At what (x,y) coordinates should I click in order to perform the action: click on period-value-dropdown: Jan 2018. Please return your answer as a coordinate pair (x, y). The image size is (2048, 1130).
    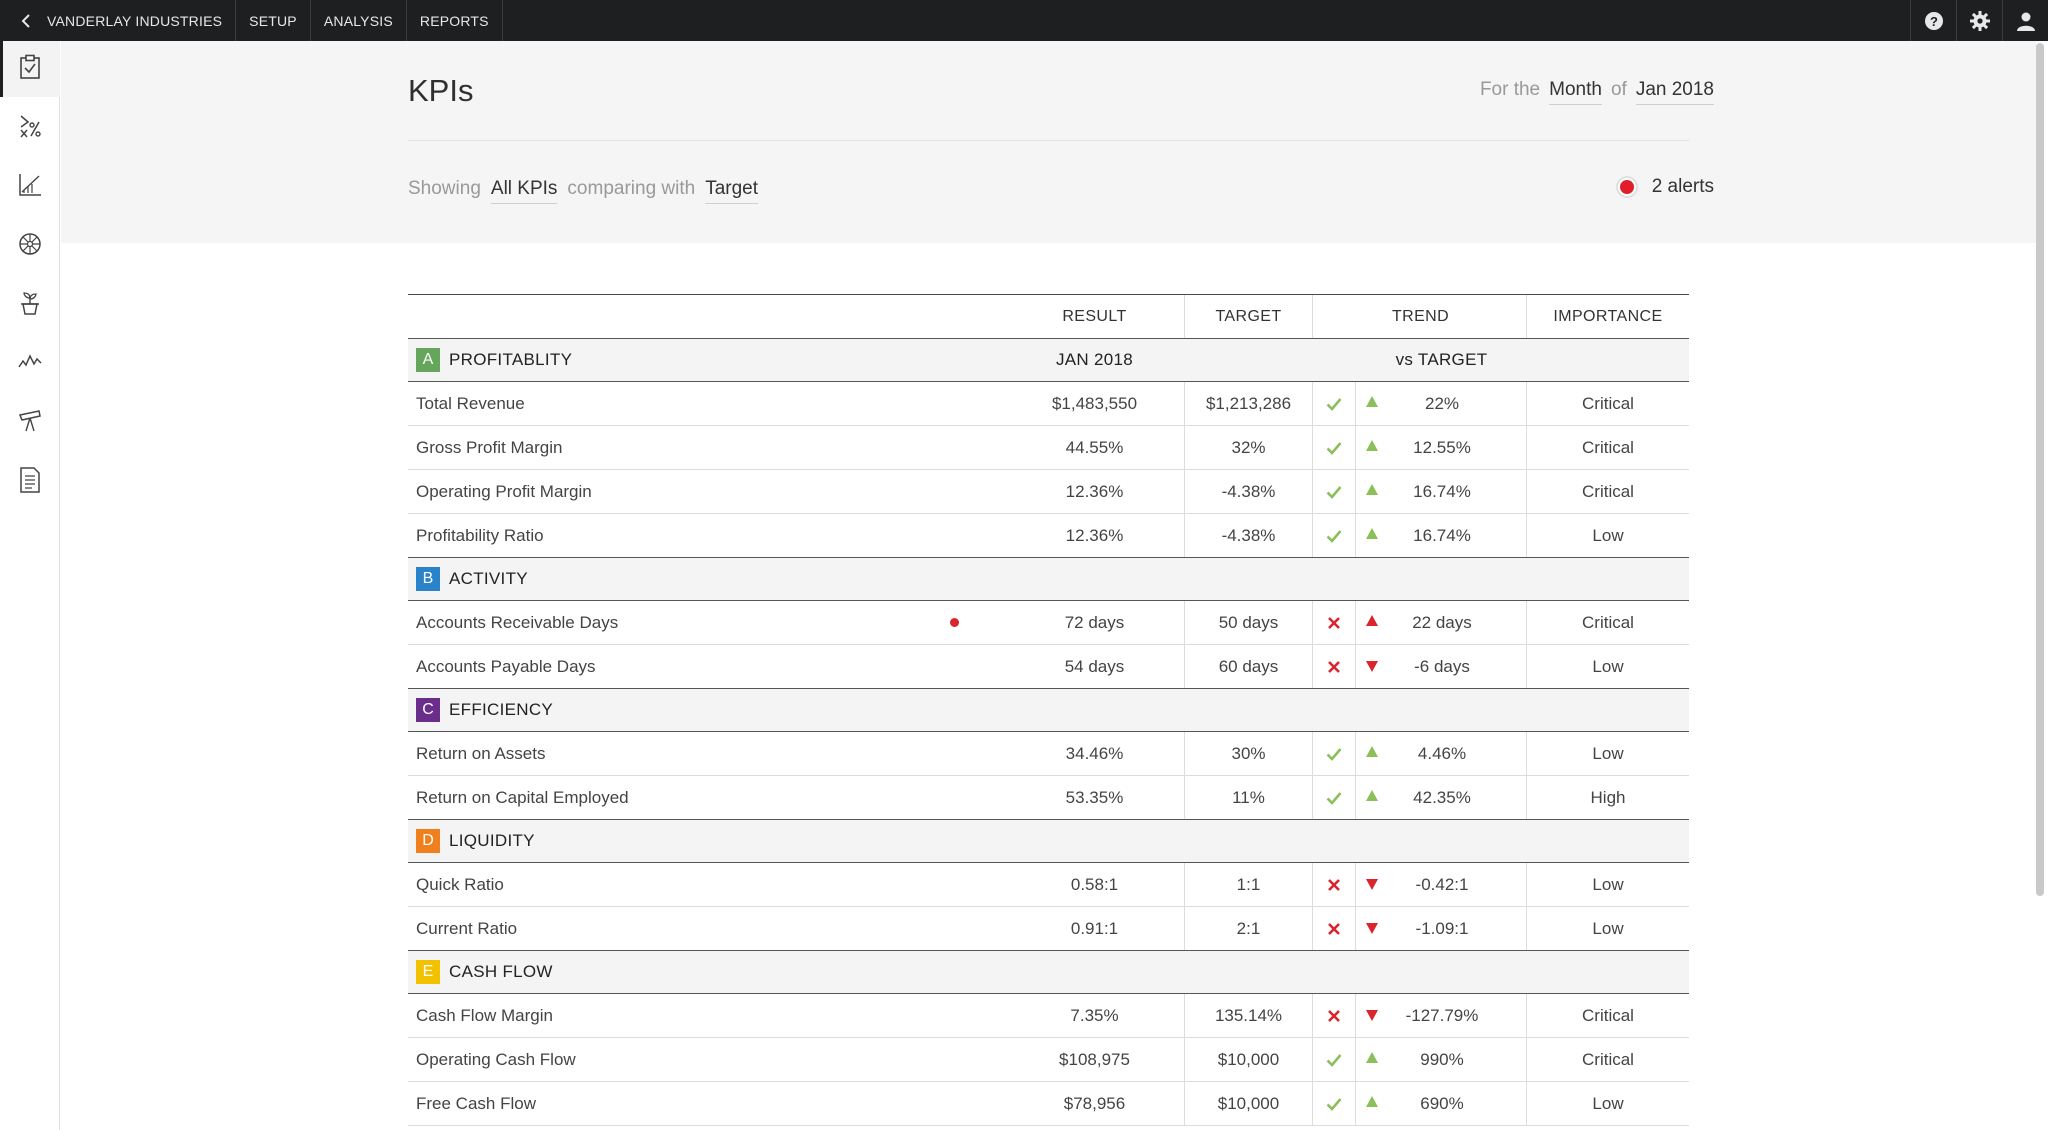
    Looking at the image, I should click on (1674, 92).